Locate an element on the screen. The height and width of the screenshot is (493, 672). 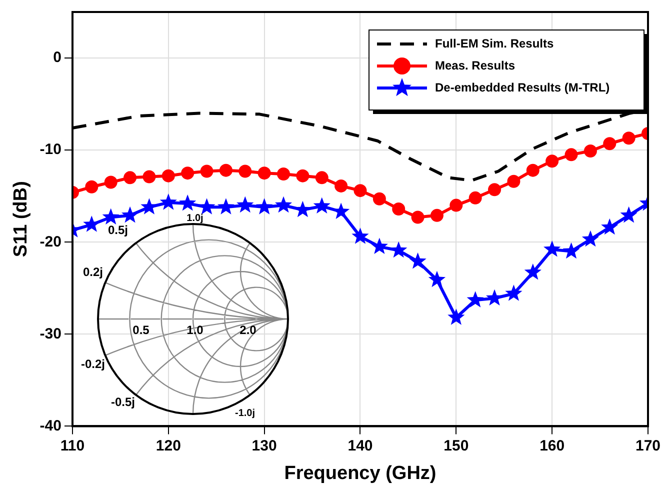
annotation: 0.2j is located at coordinates (93, 272).